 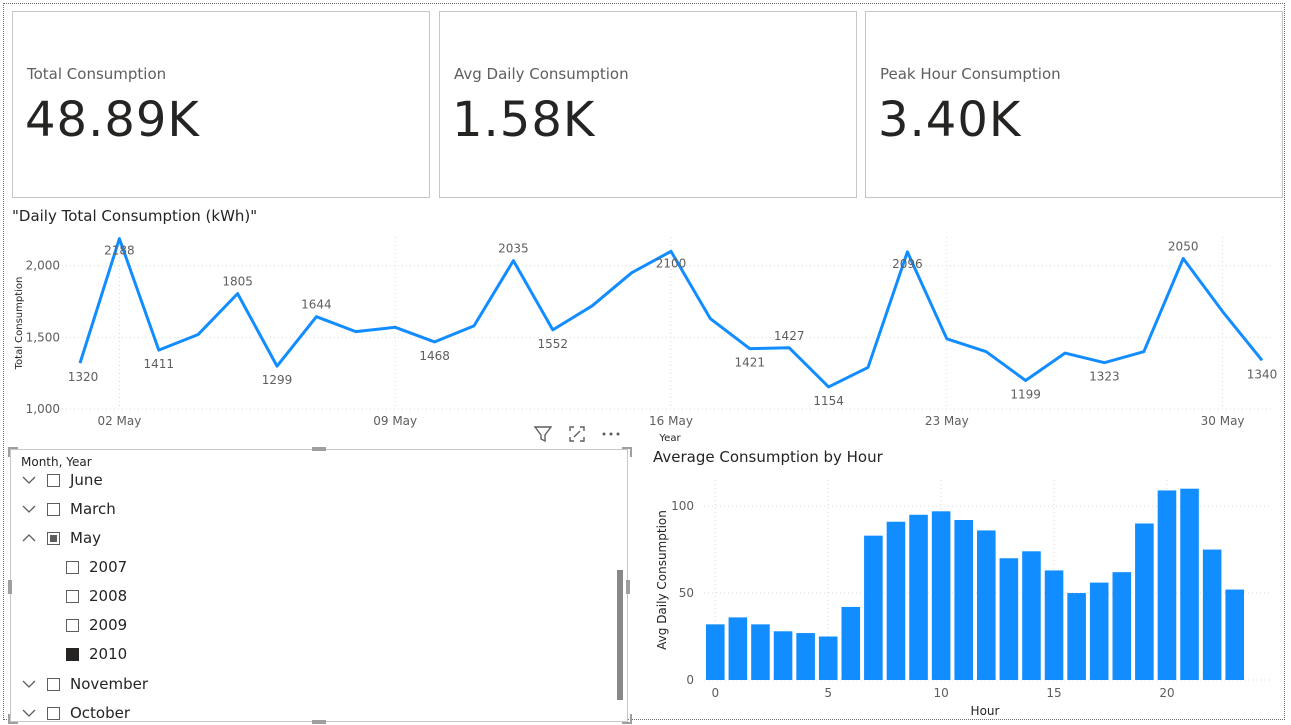 I want to click on x-tick-label: 5, so click(x=828, y=693).